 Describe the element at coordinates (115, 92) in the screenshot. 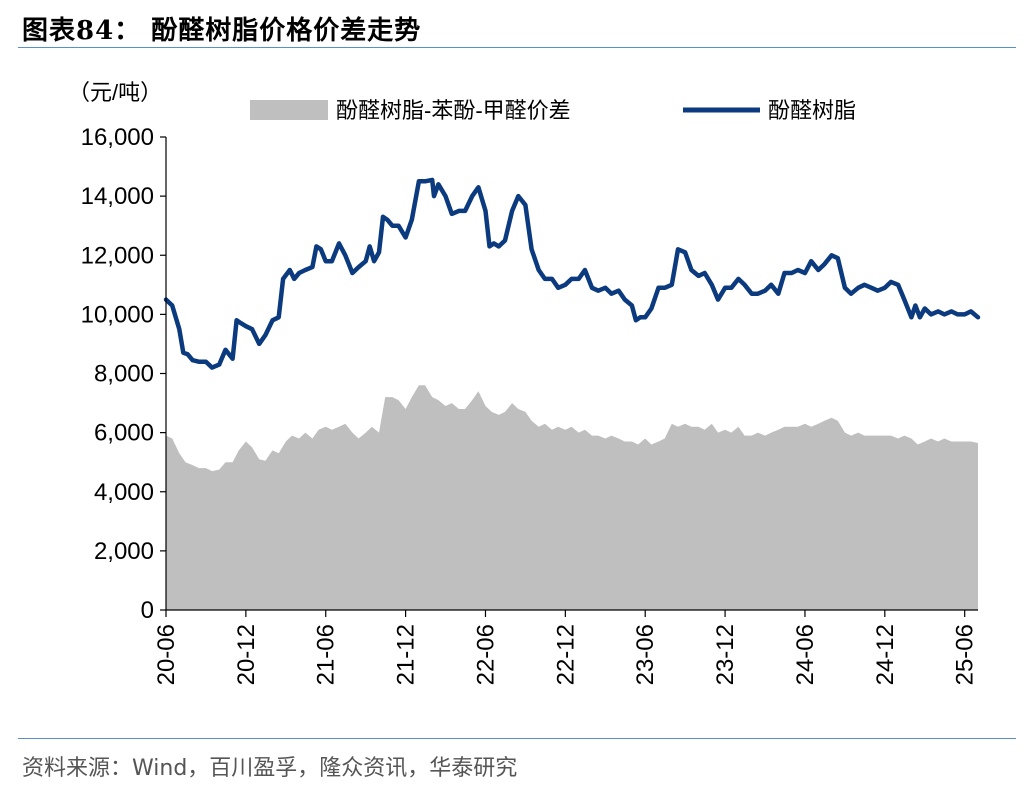

I see `unit-label: （元/吨）` at that location.